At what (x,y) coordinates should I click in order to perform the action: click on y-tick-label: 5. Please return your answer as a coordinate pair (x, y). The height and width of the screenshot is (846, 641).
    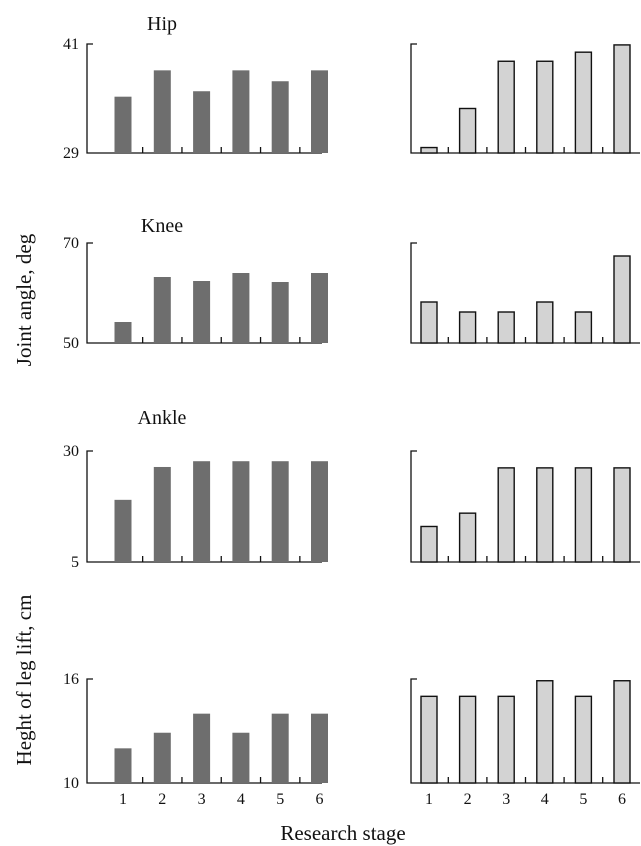
    Looking at the image, I should click on (75, 562).